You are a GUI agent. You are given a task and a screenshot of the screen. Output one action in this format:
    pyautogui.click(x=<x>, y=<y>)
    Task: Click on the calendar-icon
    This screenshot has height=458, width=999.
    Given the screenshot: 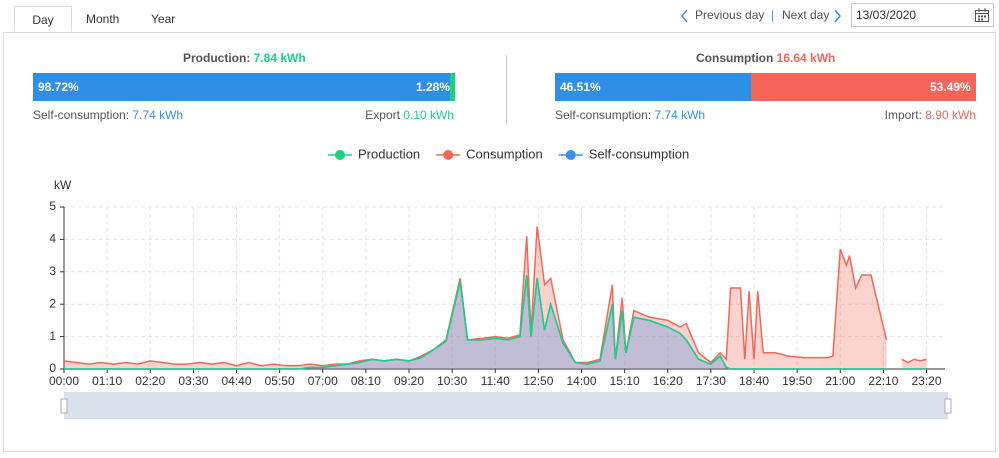 What is the action you would take?
    pyautogui.click(x=982, y=15)
    